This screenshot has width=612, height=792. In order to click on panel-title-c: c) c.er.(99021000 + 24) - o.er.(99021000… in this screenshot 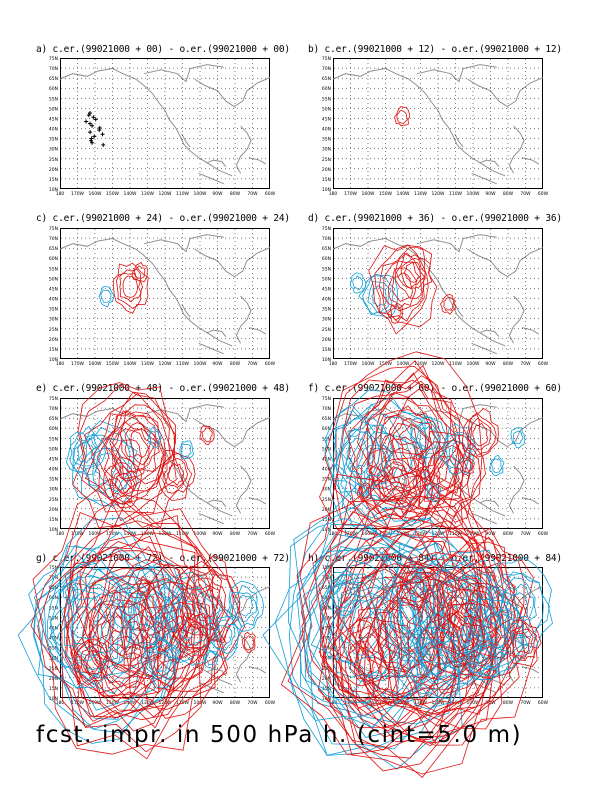, I will do `click(163, 218)`.